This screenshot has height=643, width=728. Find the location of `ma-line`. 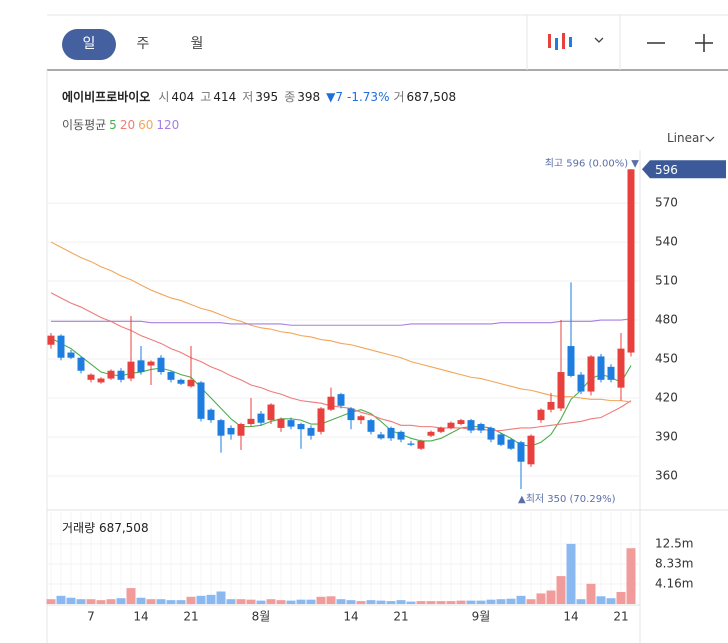

ma-line is located at coordinates (341, 322).